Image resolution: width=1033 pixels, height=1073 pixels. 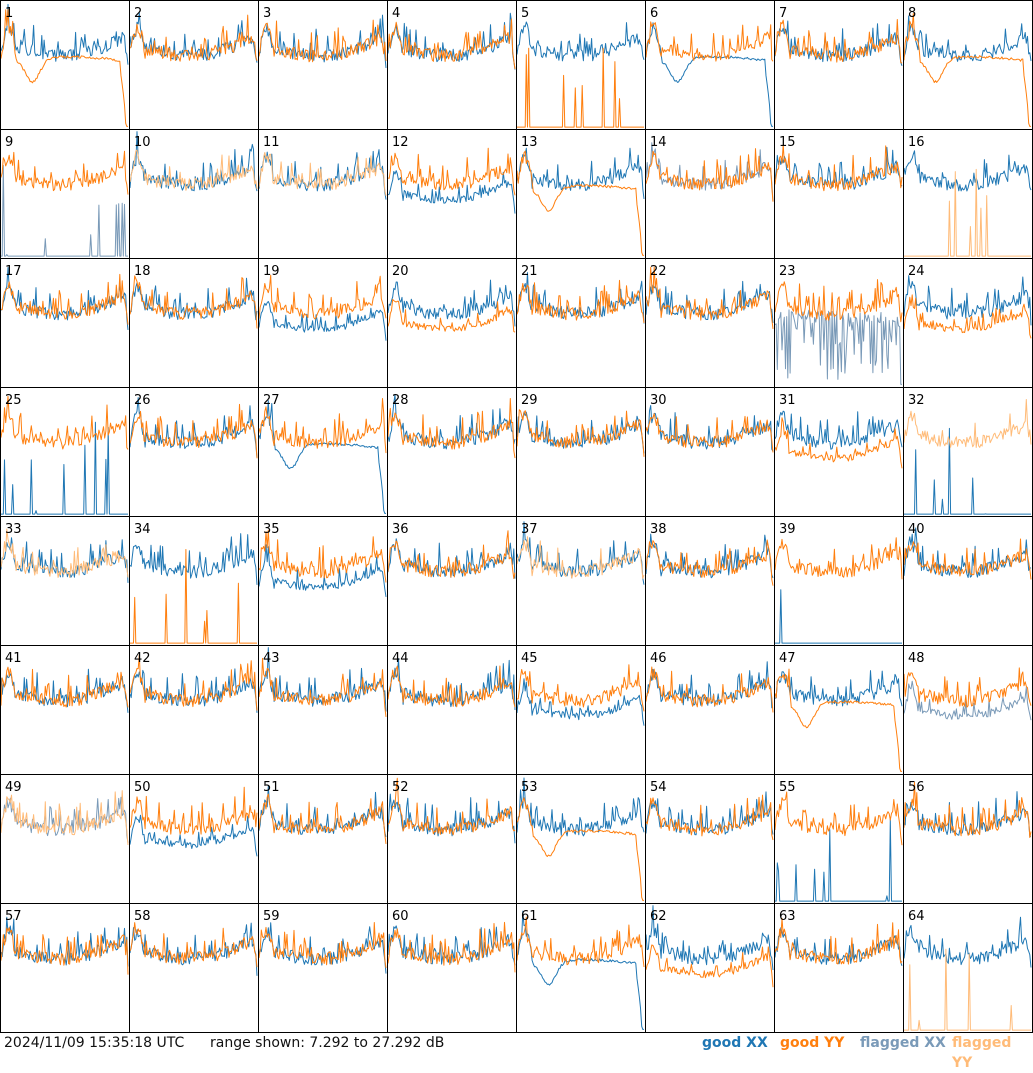 I want to click on panel-30: 30, so click(x=710, y=452).